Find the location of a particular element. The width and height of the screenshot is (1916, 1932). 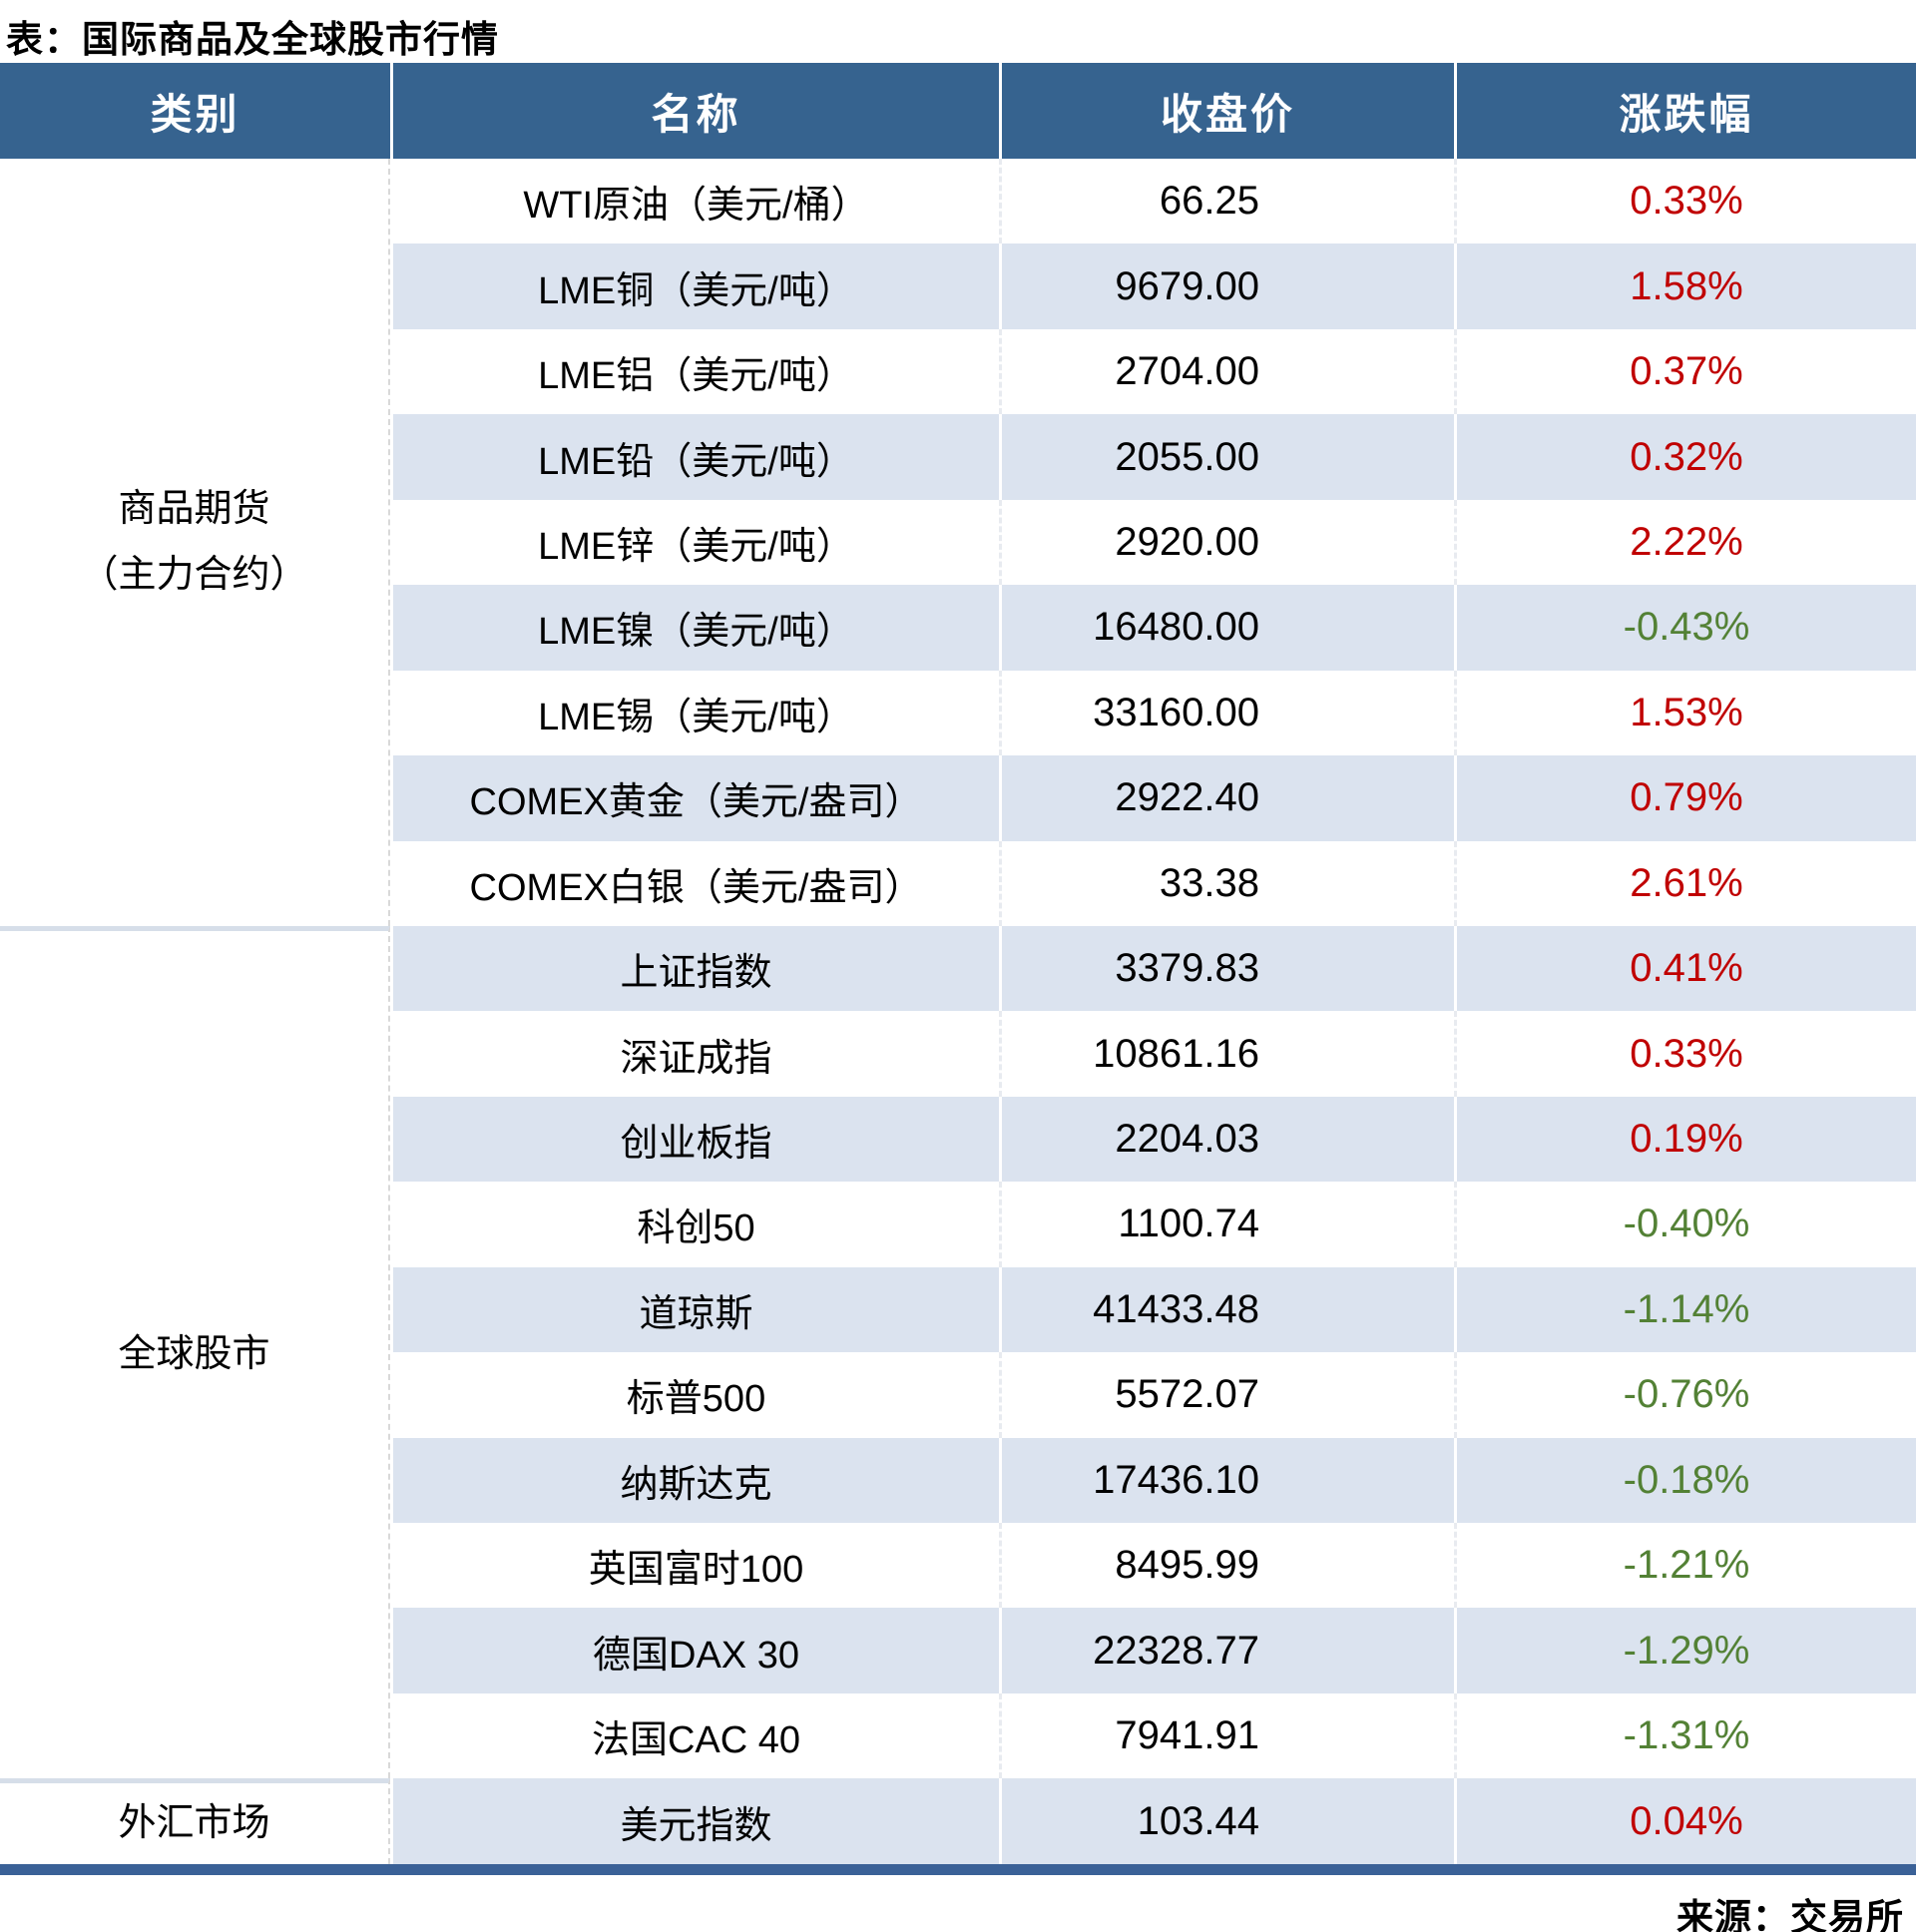

close-cell: 33.38 is located at coordinates (1226, 883).